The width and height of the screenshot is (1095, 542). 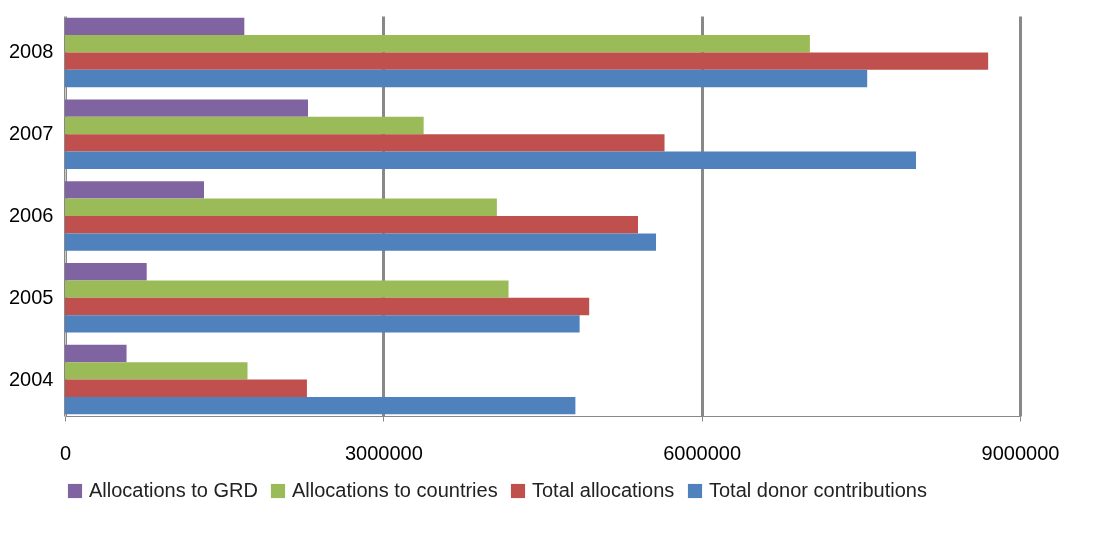 What do you see at coordinates (702, 452) in the screenshot?
I see `x-tick-label: 6000000` at bounding box center [702, 452].